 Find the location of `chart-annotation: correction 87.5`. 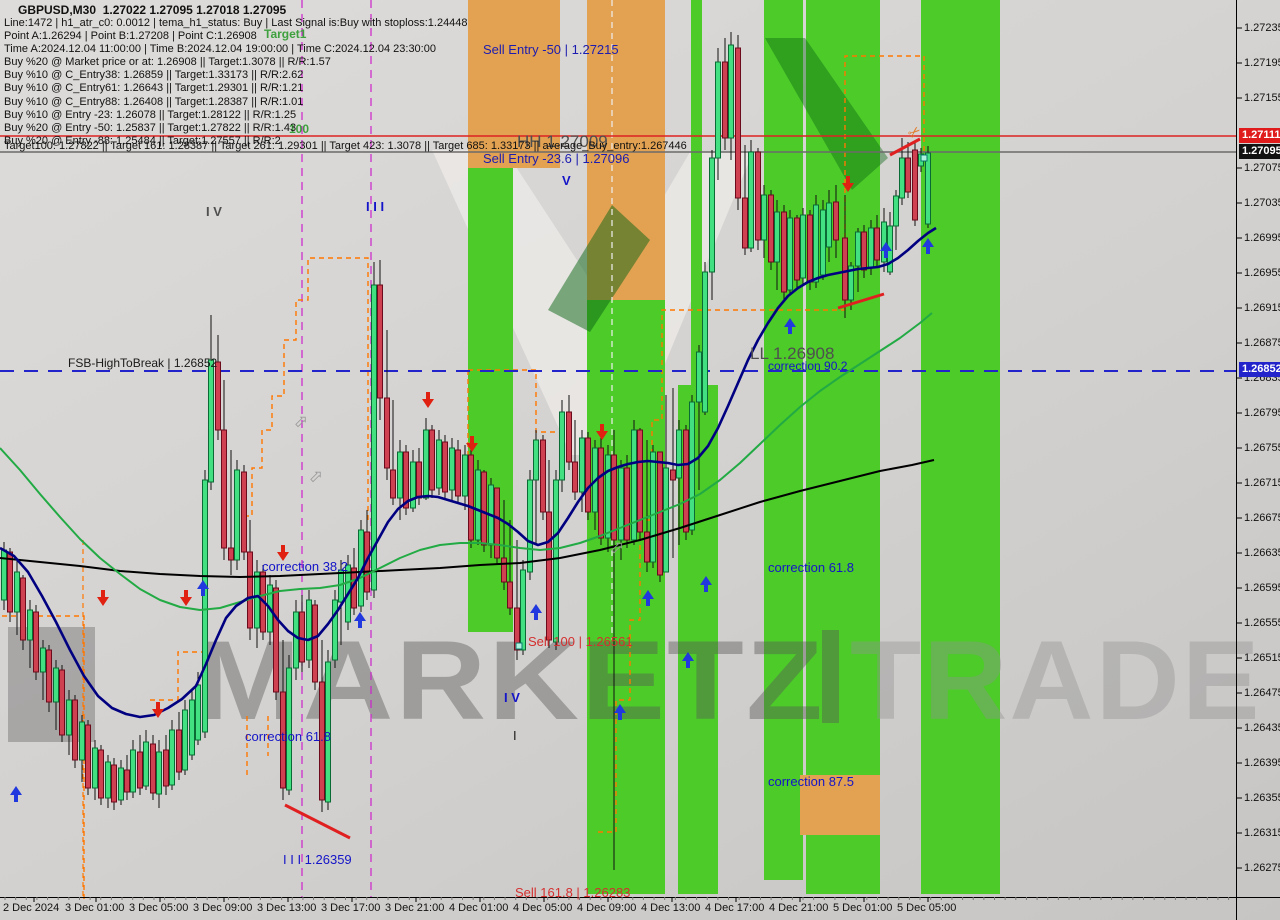

chart-annotation: correction 87.5 is located at coordinates (811, 781).